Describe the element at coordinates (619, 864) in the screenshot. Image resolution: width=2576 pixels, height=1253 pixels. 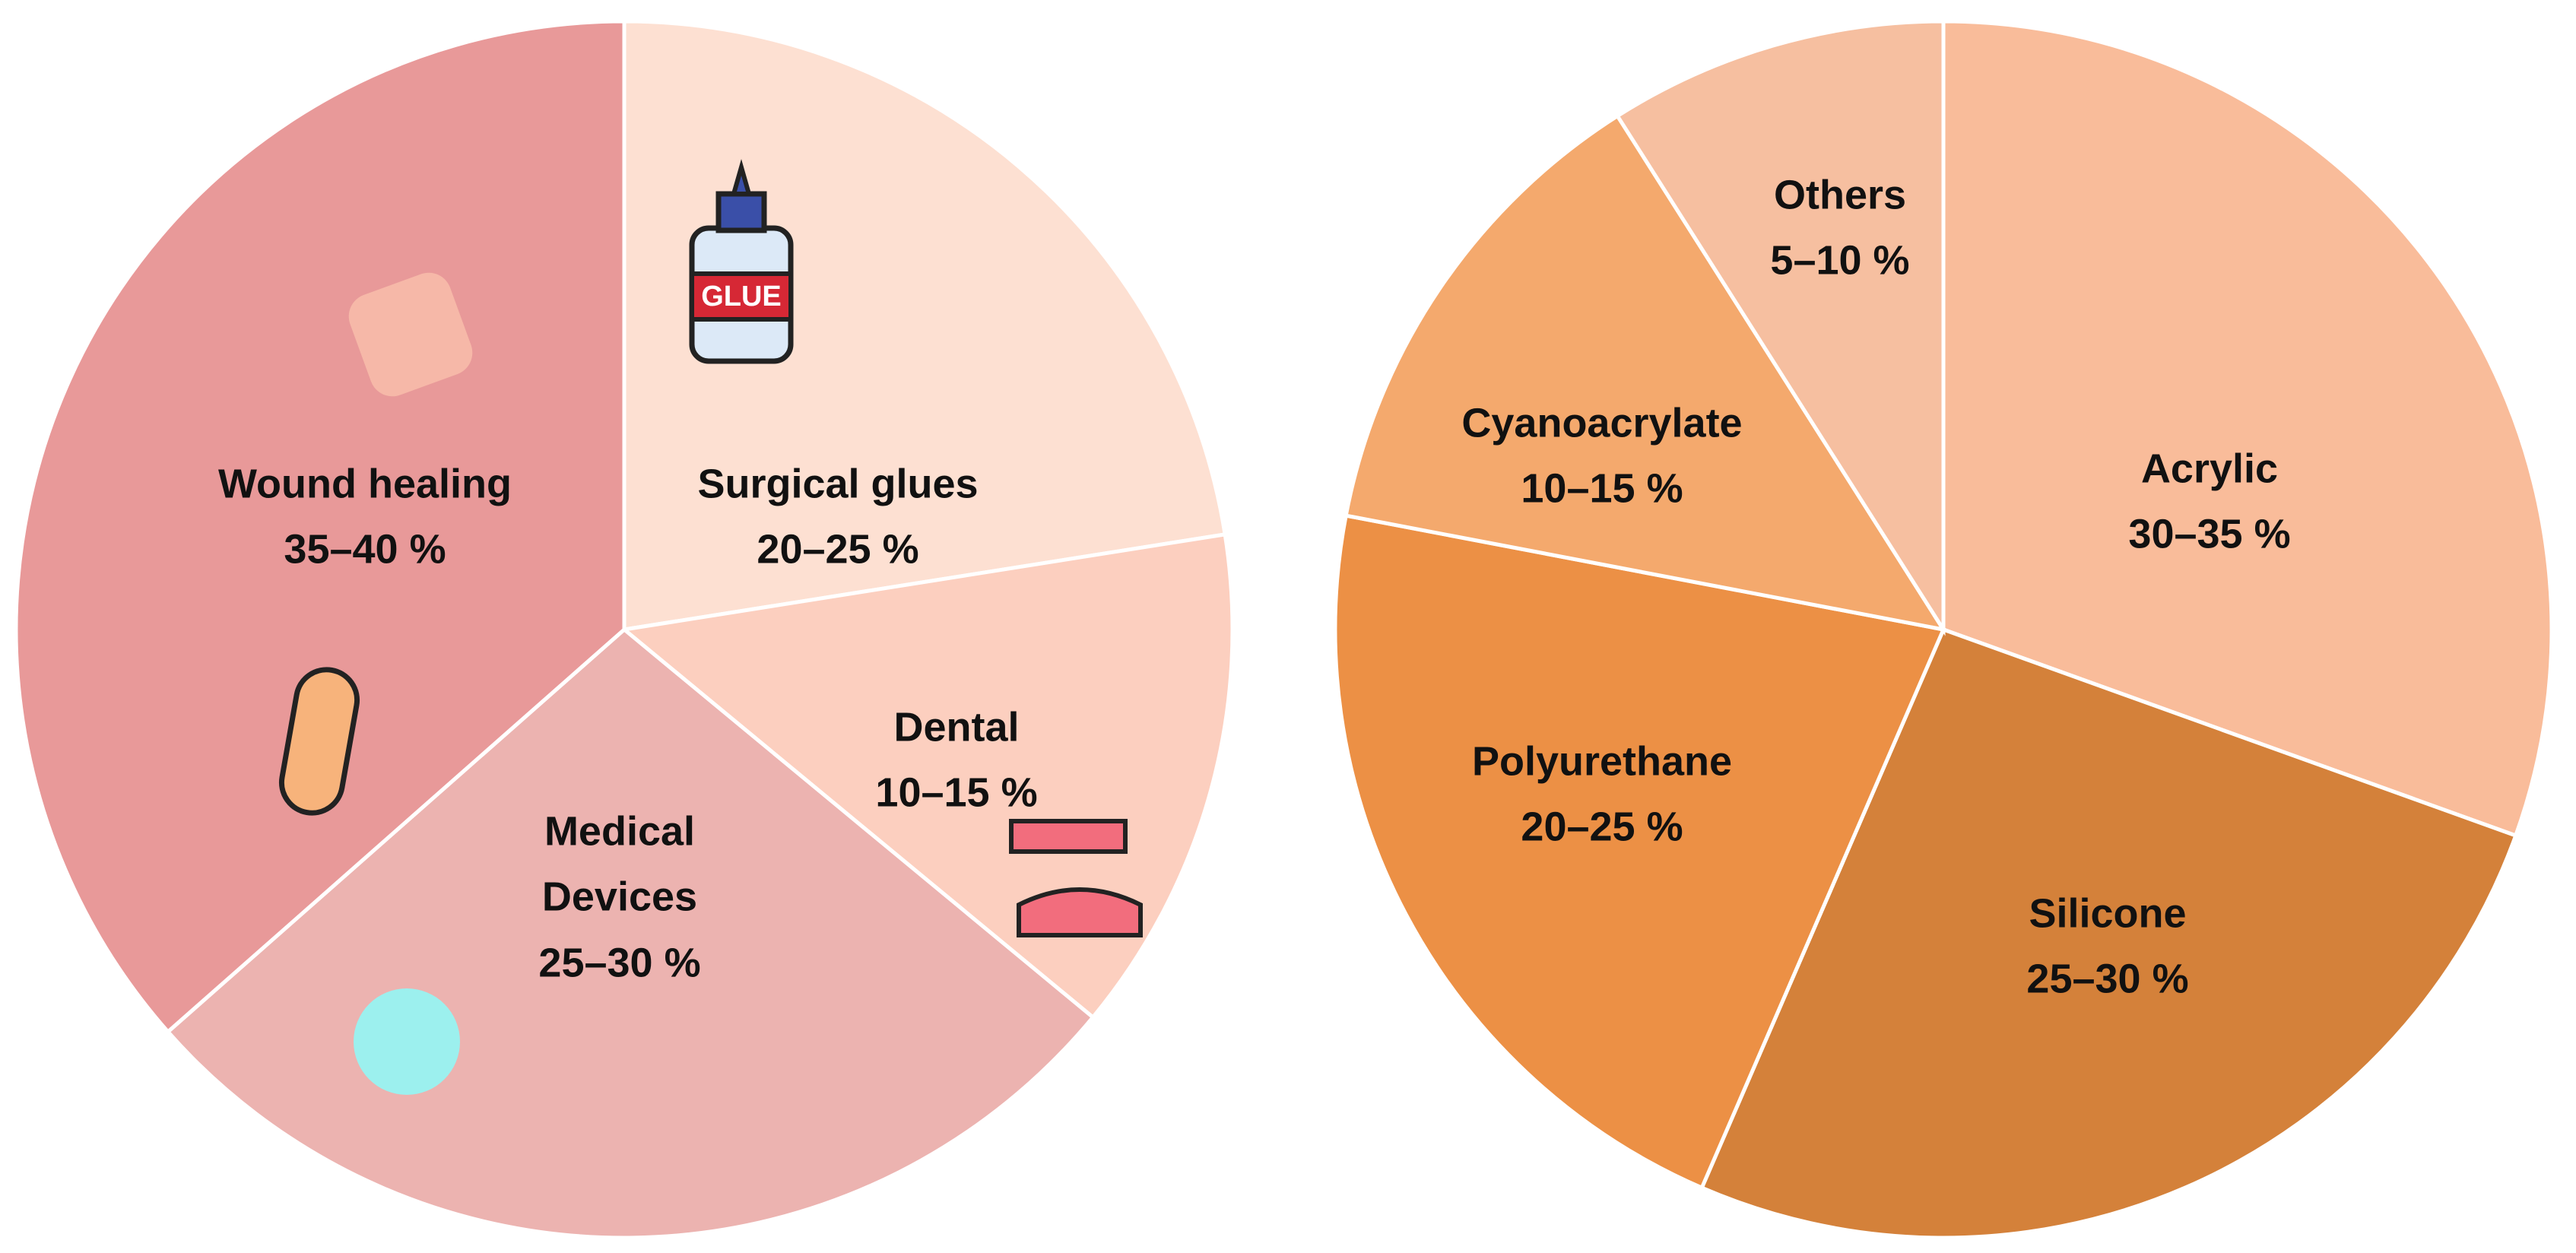
I see `category-label: Medical Devices` at that location.